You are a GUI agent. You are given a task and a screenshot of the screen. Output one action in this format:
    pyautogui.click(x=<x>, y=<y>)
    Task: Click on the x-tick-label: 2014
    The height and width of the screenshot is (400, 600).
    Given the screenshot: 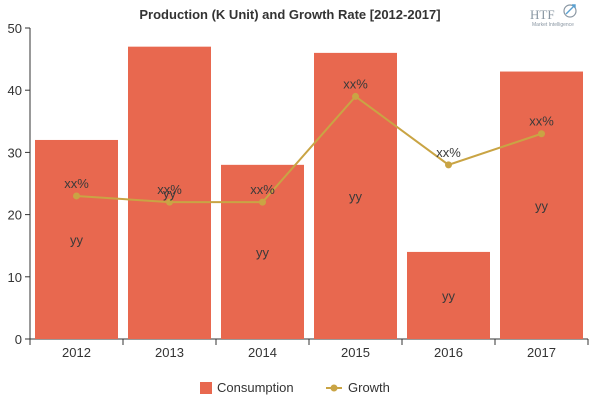 What is the action you would take?
    pyautogui.click(x=262, y=352)
    